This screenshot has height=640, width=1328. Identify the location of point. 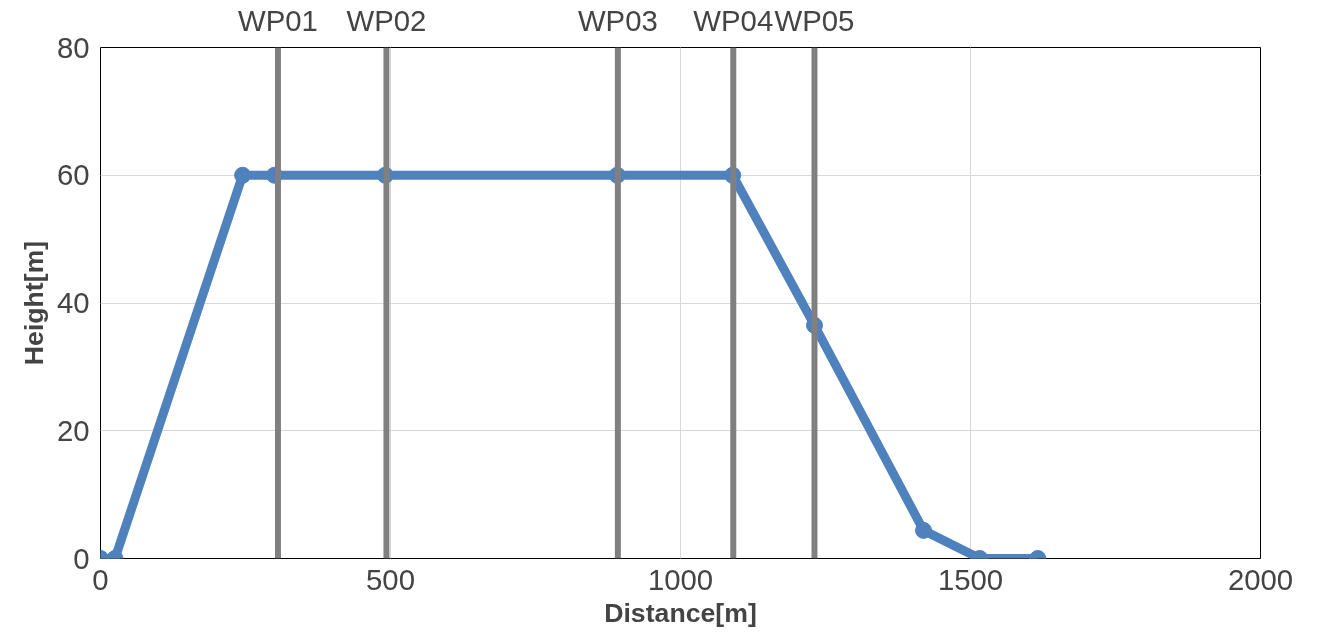
(243, 175).